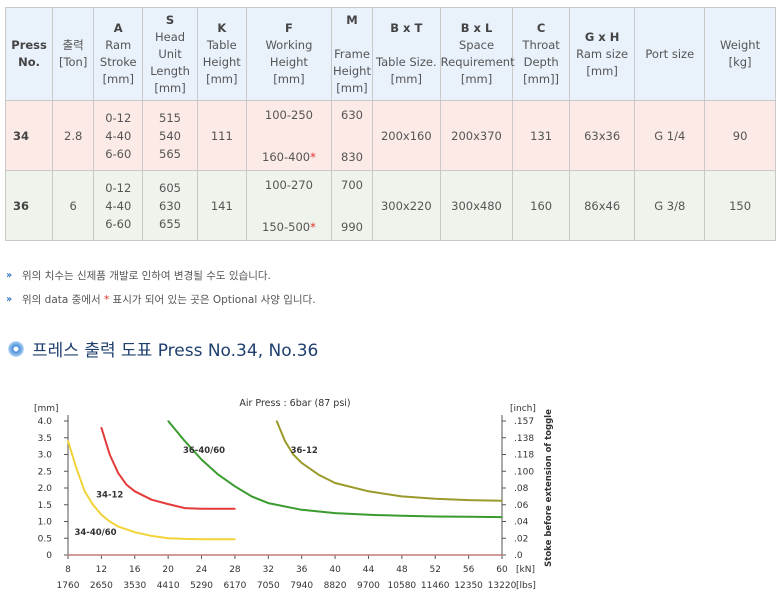  Describe the element at coordinates (46, 409) in the screenshot. I see `y-unit-label: [mm]` at that location.